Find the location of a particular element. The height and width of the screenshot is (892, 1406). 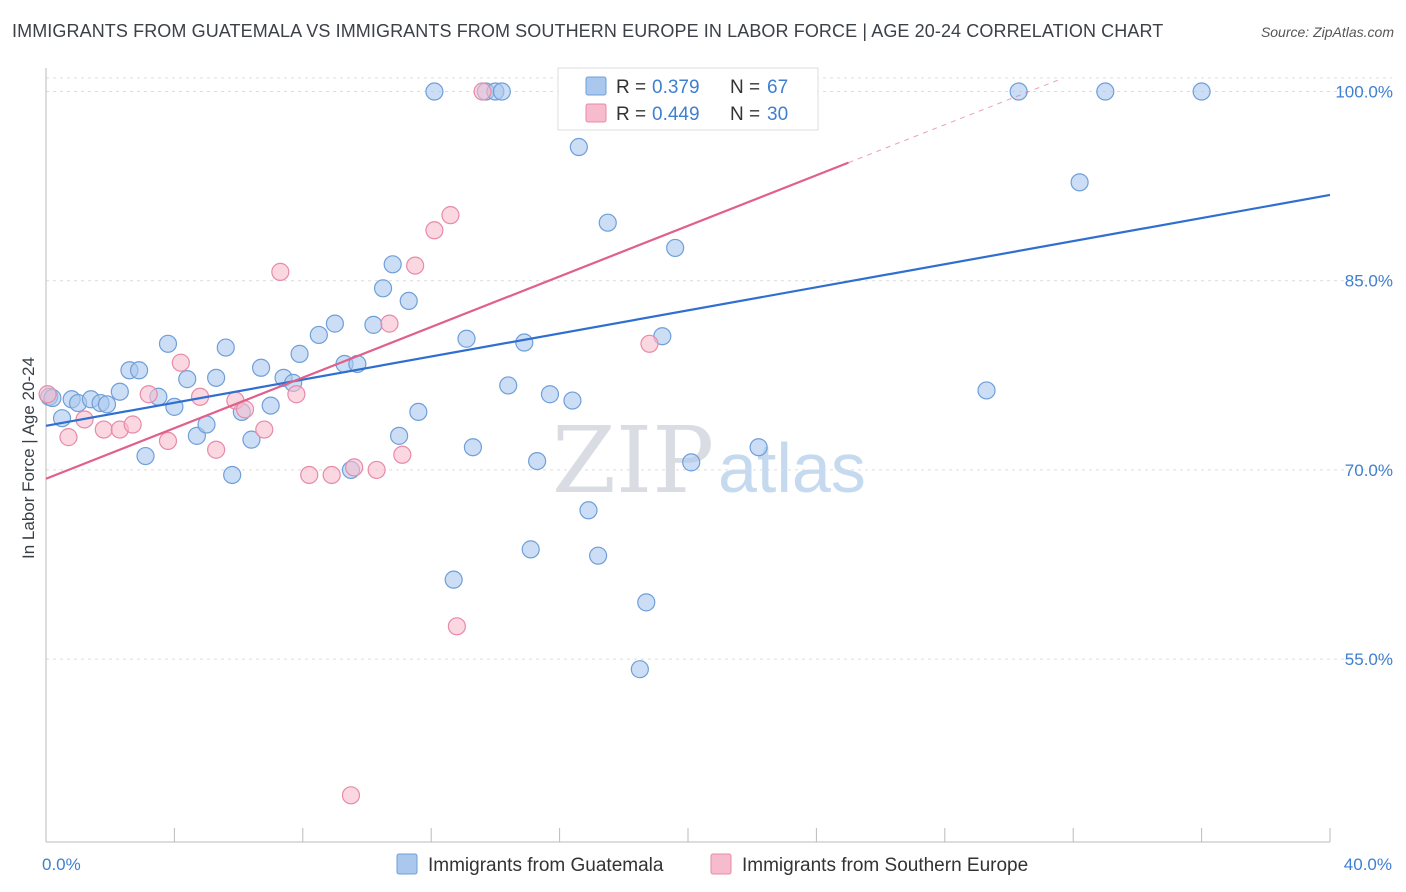

legend-n-label-southern-europe: N = is located at coordinates (745, 114).